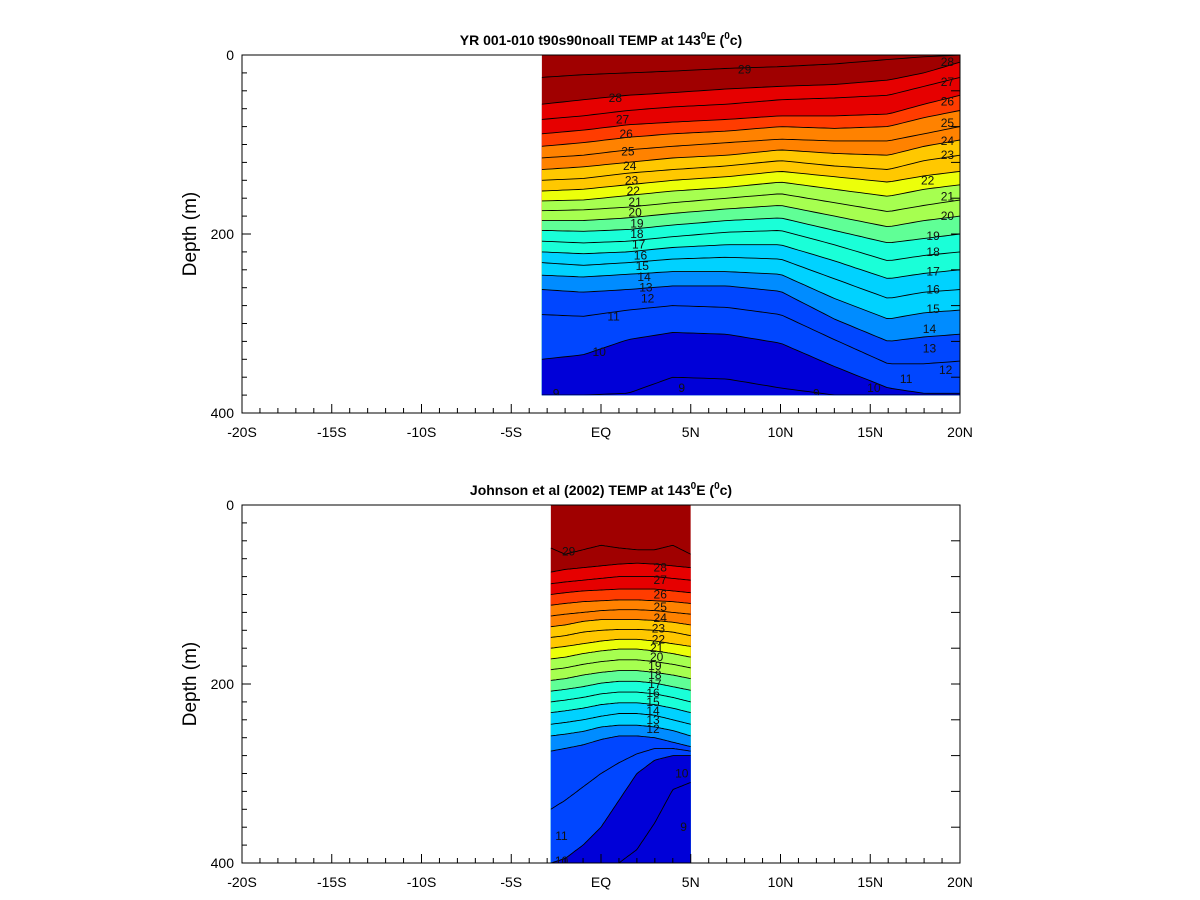 The width and height of the screenshot is (1200, 900). I want to click on contour-label: 28, so click(616, 98).